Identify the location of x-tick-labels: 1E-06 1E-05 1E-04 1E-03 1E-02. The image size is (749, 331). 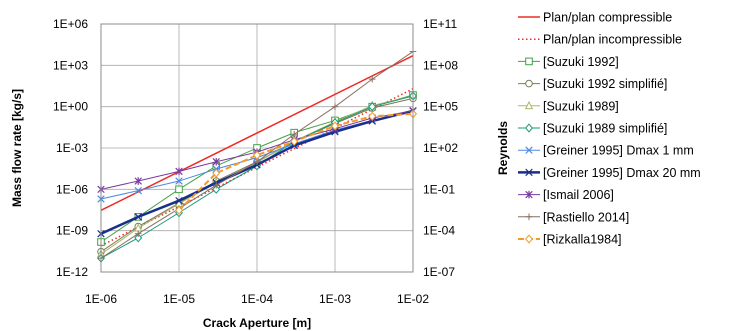
(257, 299).